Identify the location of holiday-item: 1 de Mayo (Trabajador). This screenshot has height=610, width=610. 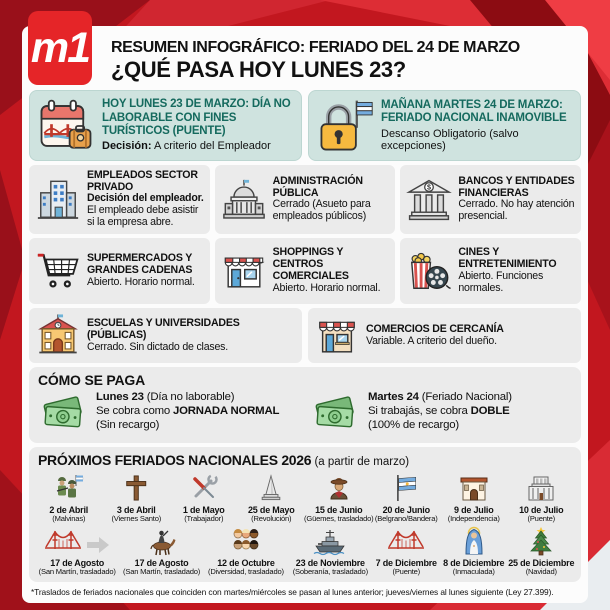
(204, 497).